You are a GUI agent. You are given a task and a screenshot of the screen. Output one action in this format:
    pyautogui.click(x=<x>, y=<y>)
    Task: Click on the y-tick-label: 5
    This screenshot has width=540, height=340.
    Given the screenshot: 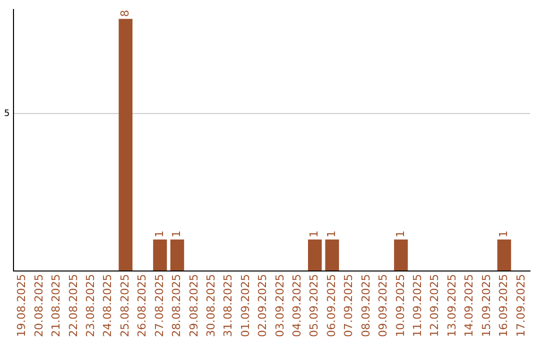 What is the action you would take?
    pyautogui.click(x=7, y=113)
    